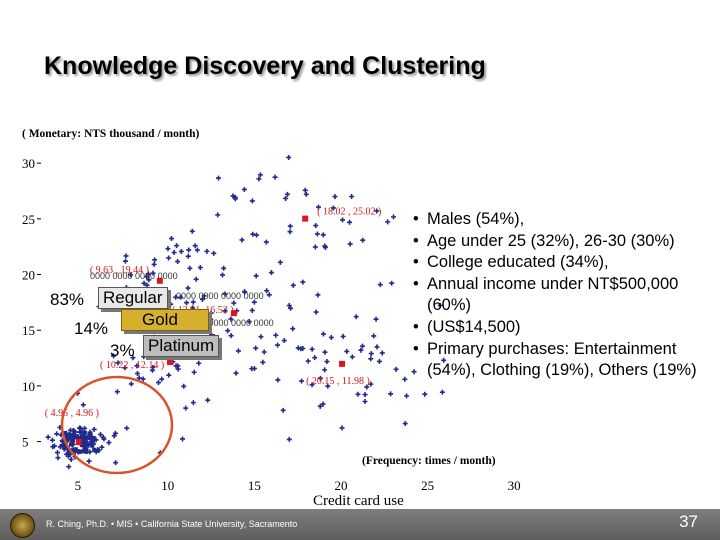 The image size is (720, 540). I want to click on x-tick-label: 15, so click(254, 485).